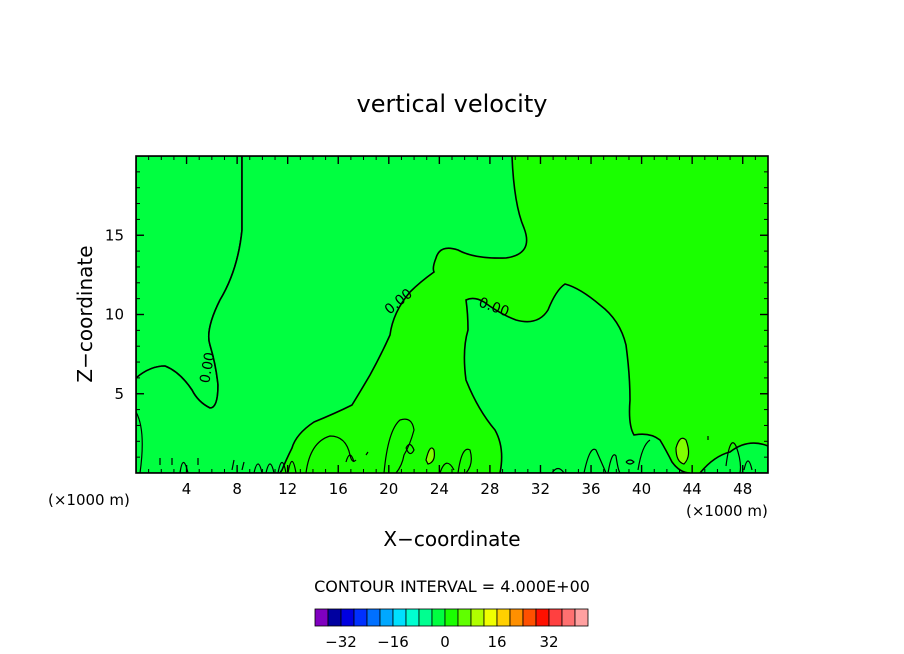 This screenshot has height=654, width=904. Describe the element at coordinates (452, 586) in the screenshot. I see `contour-interval-label: CONTOUR INTERVAL = 4.000E+00` at that location.